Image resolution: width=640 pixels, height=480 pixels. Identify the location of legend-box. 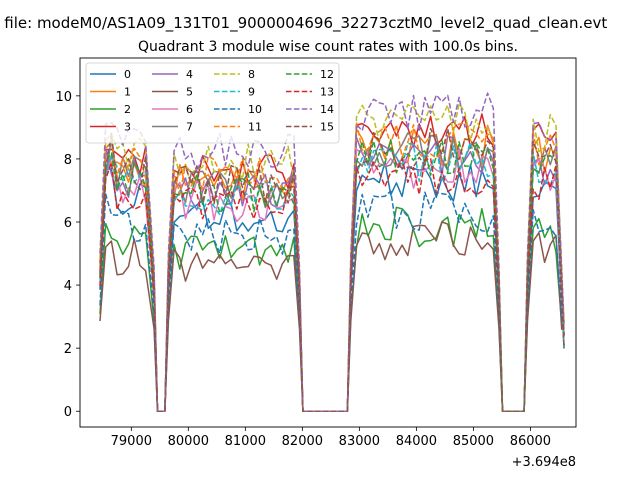
(212, 103).